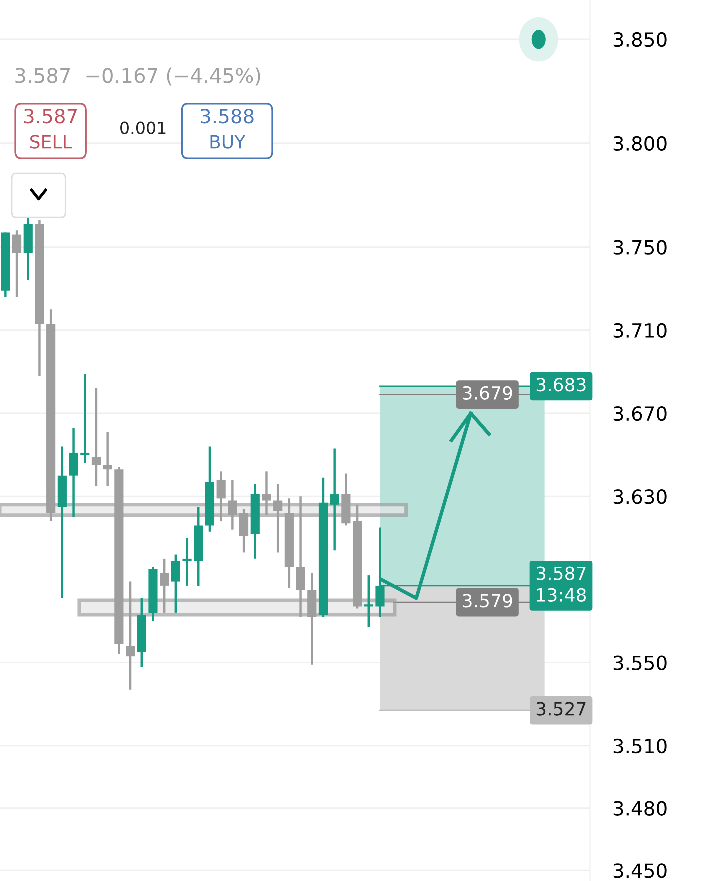 The image size is (706, 881). Describe the element at coordinates (640, 746) in the screenshot. I see `y-tick-label: 3.510` at that location.